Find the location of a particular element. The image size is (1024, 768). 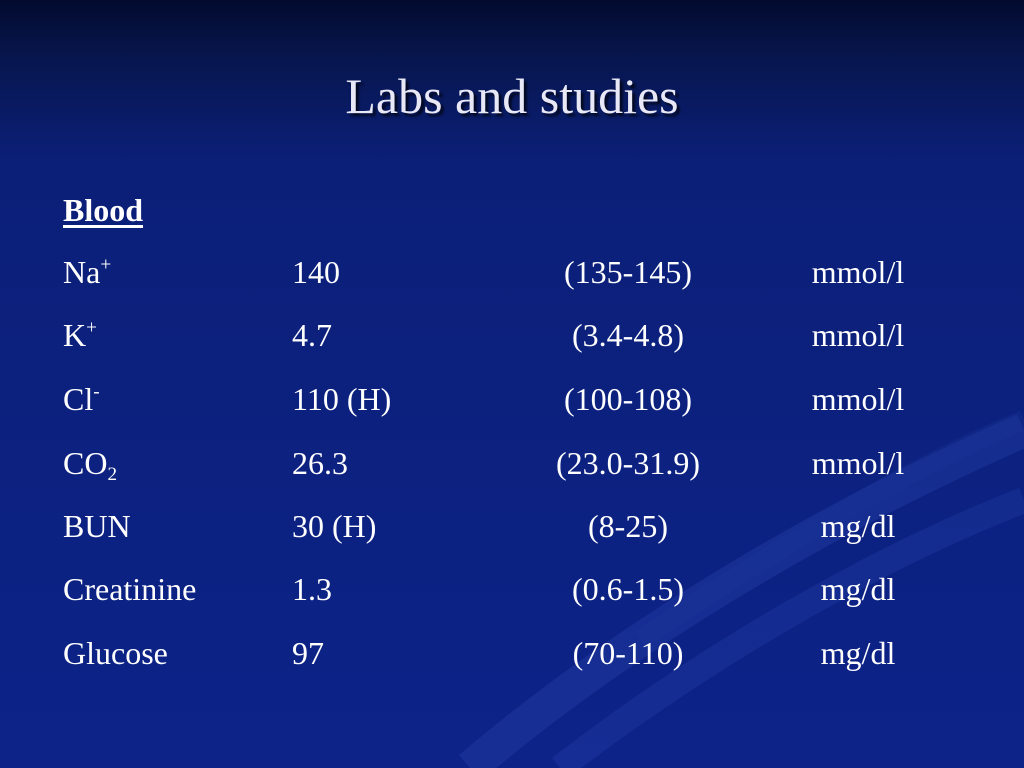

lab-value: 110 (H) is located at coordinates (342, 399).